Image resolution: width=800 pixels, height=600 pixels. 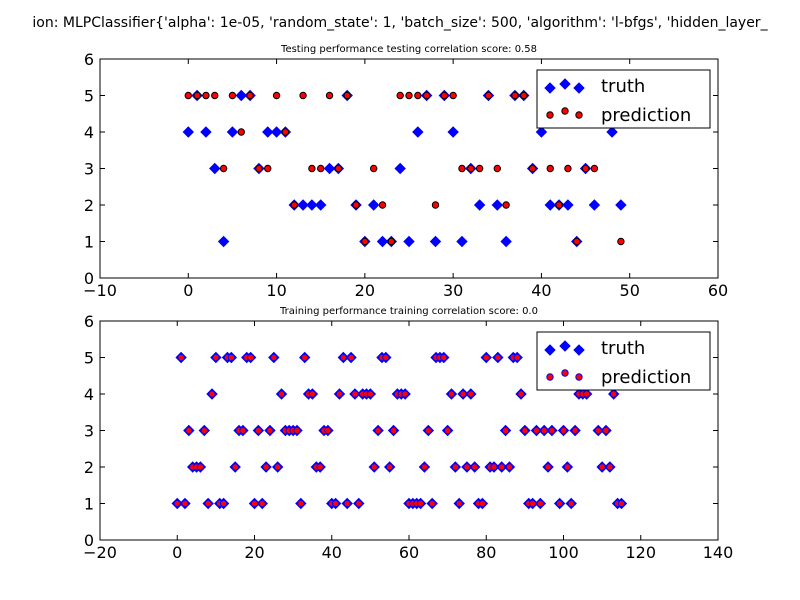 What do you see at coordinates (640, 552) in the screenshot?
I see `x-tick-label: 120` at bounding box center [640, 552].